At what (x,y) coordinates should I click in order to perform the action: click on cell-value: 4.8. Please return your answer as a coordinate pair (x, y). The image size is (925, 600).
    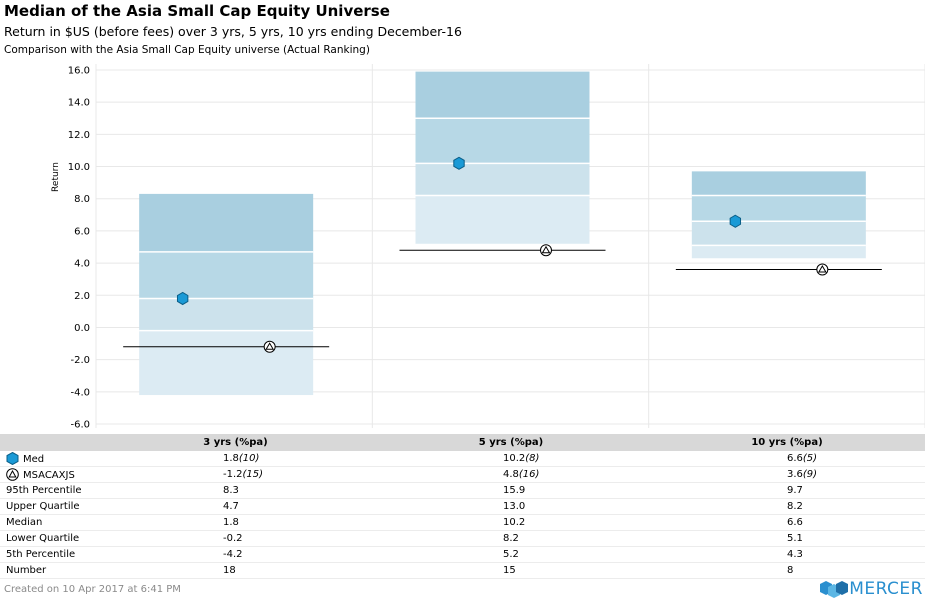
    Looking at the image, I should click on (511, 474).